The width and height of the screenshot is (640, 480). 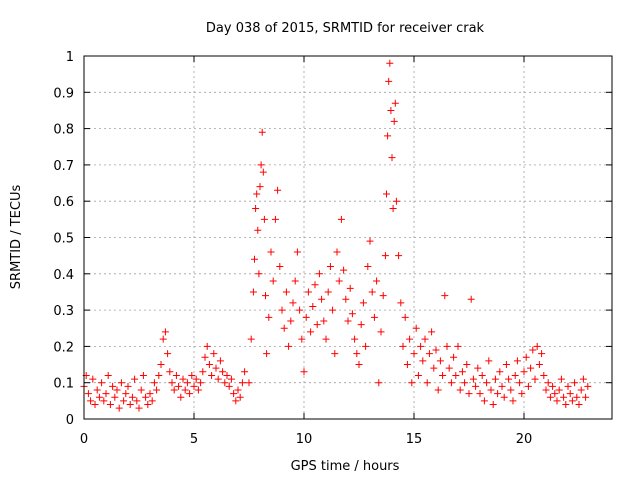 I want to click on x-tick-label: 15, so click(x=414, y=439).